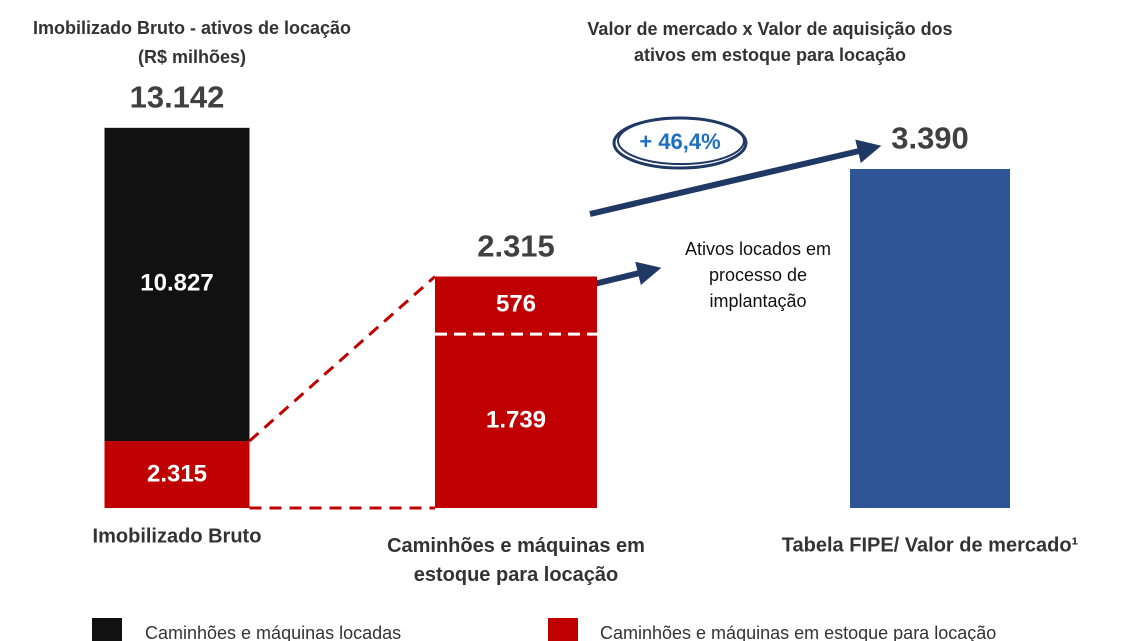  Describe the element at coordinates (273, 631) in the screenshot. I see `legend-label: Caminhões e máquinas locadas` at that location.